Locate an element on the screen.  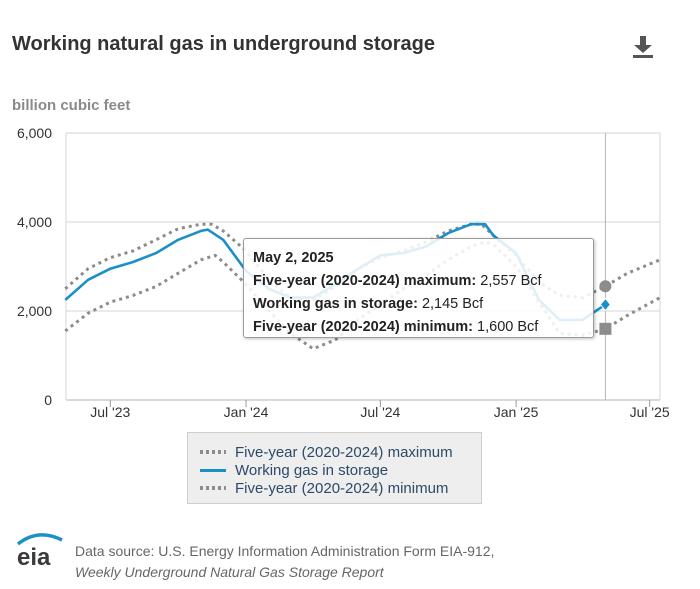
hover-marker-maximum is located at coordinates (605, 286).